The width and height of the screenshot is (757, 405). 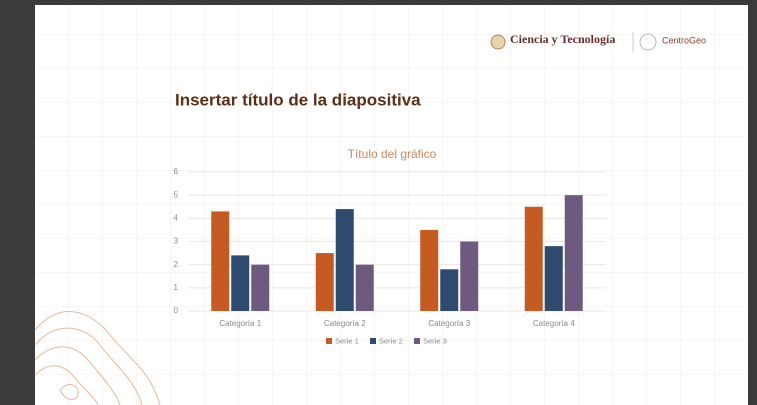 What do you see at coordinates (562, 39) in the screenshot?
I see `logo-text: Ciencia y Tecnología` at bounding box center [562, 39].